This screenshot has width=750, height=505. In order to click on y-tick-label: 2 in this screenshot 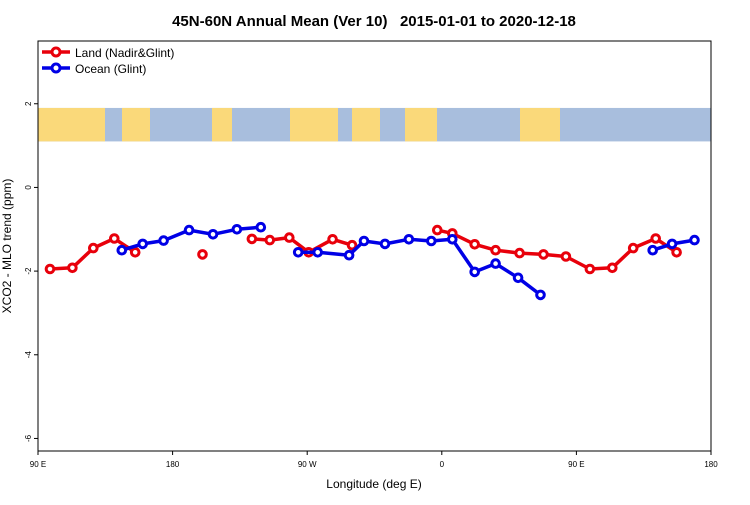, I will do `click(28, 103)`.